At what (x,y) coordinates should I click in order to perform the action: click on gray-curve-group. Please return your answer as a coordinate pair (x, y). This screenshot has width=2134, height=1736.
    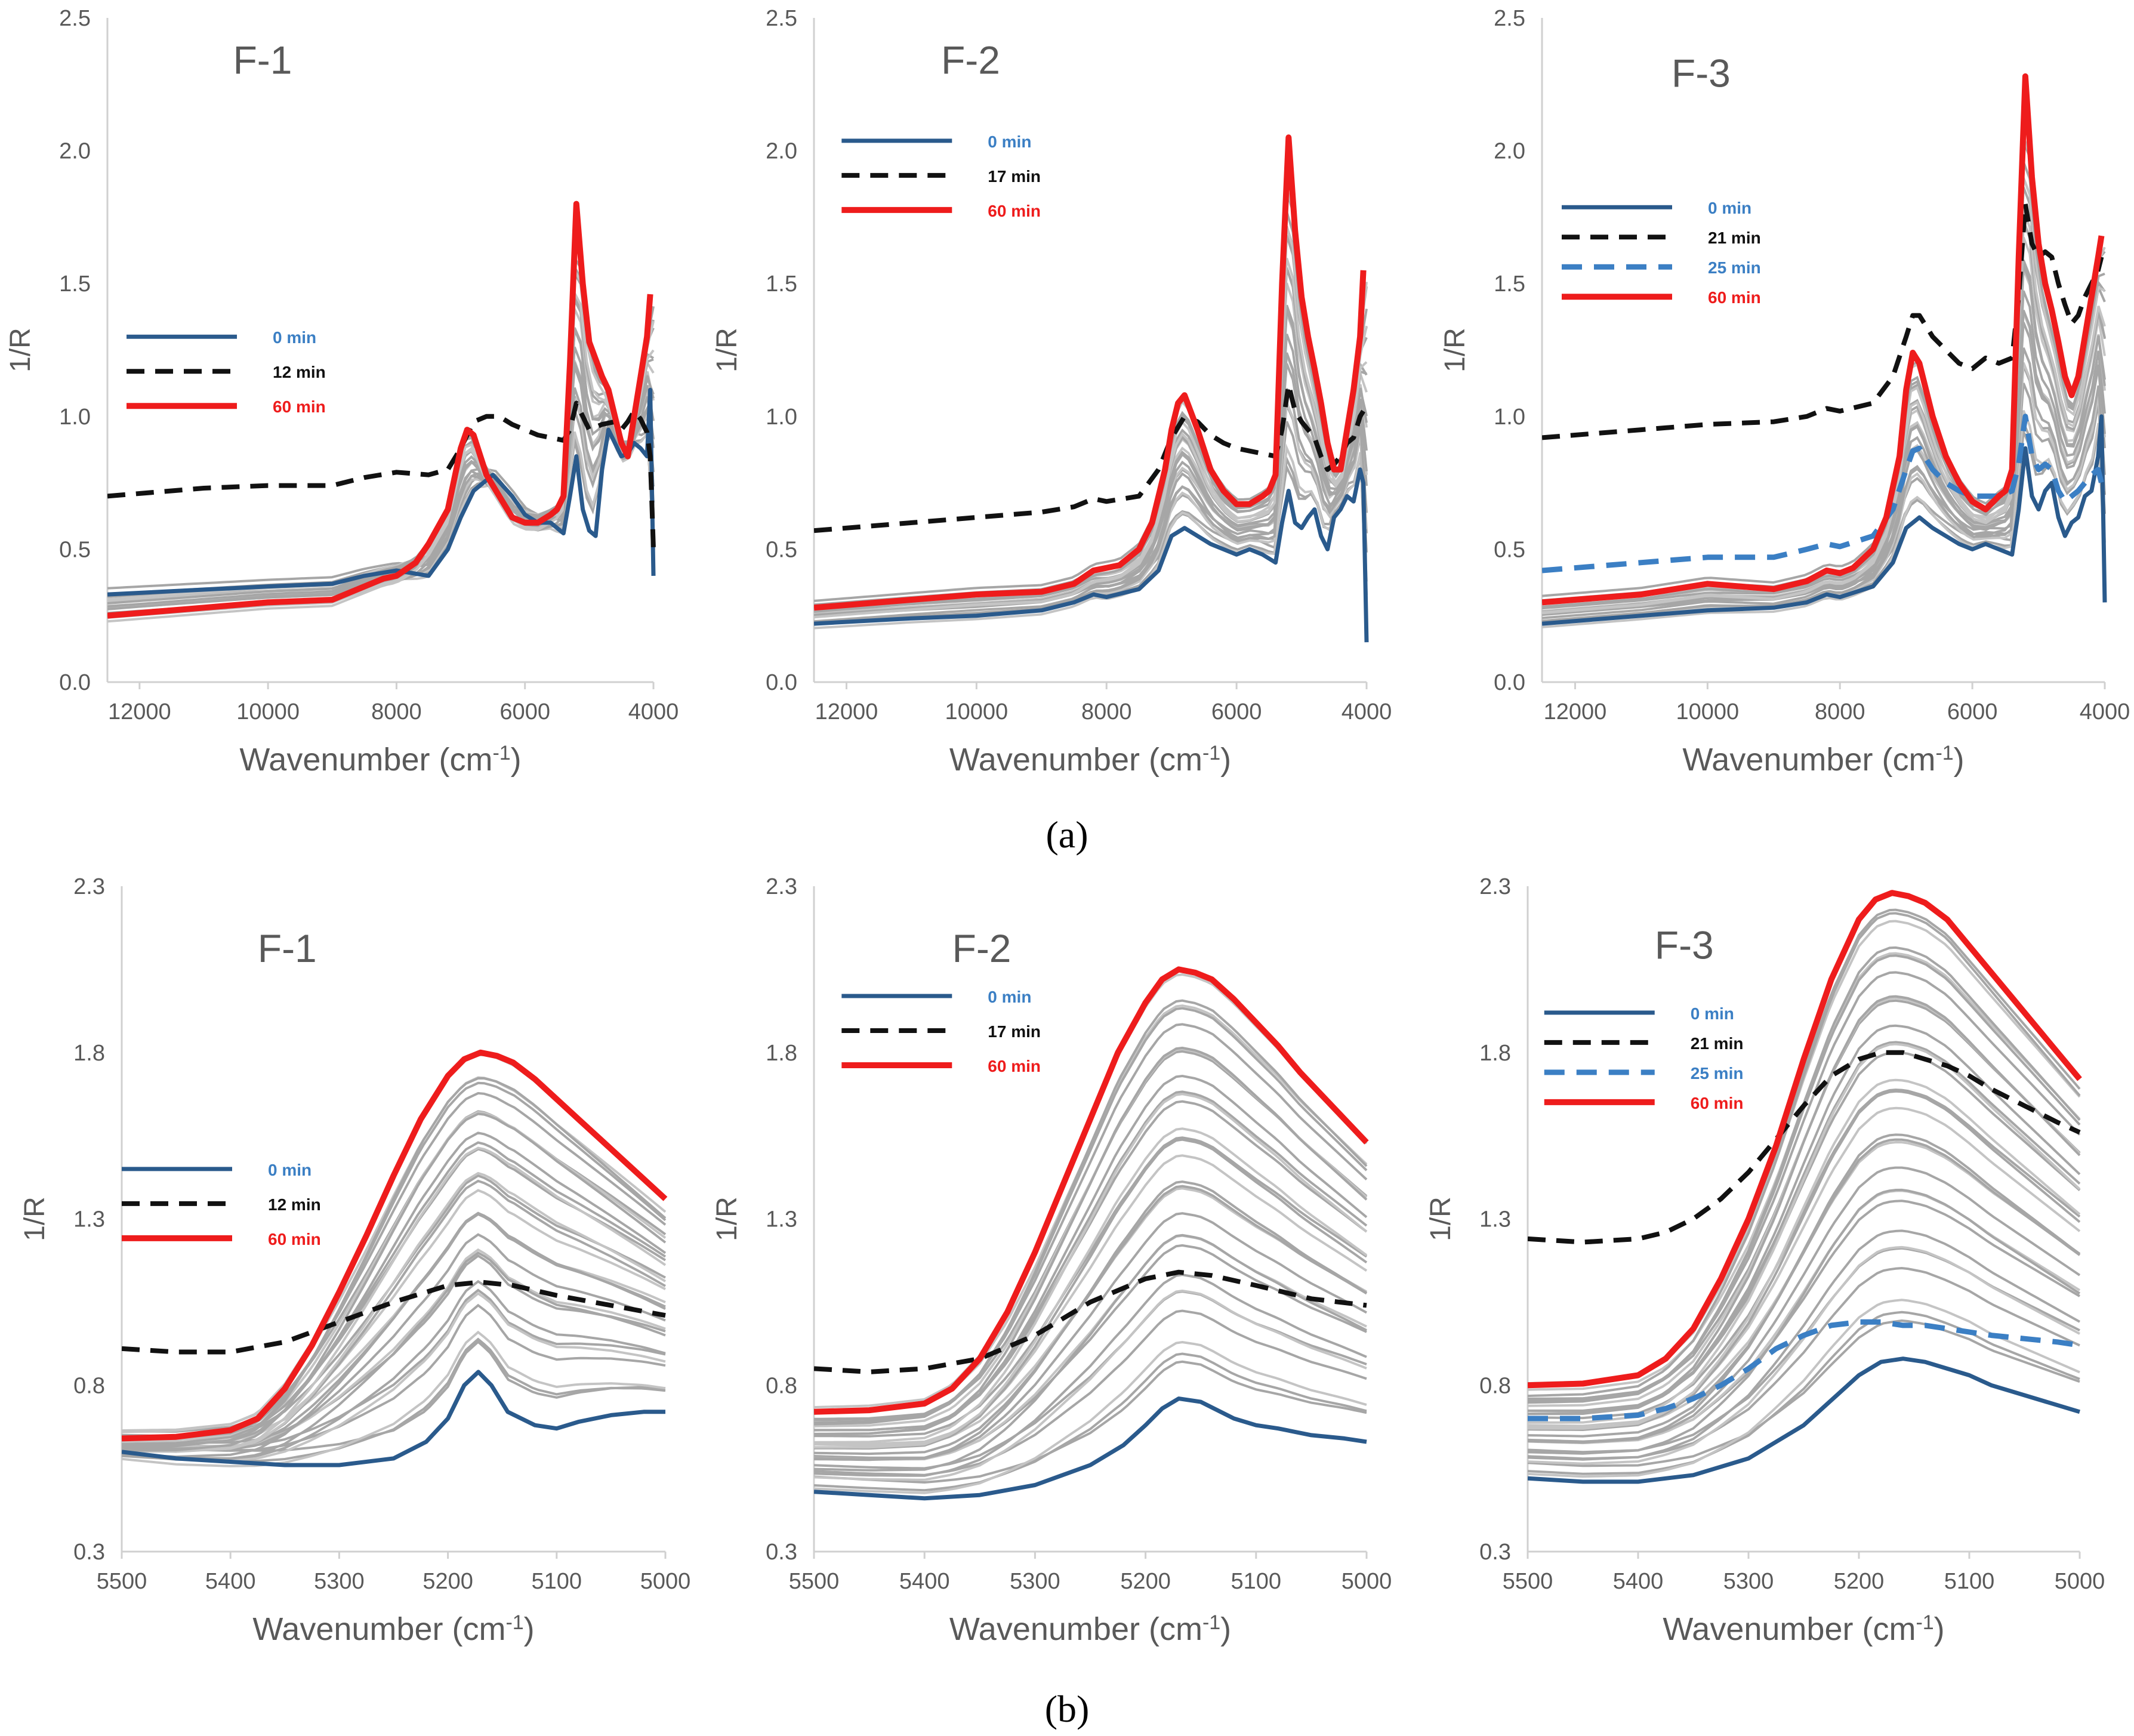
    Looking at the image, I should click on (1091, 1233).